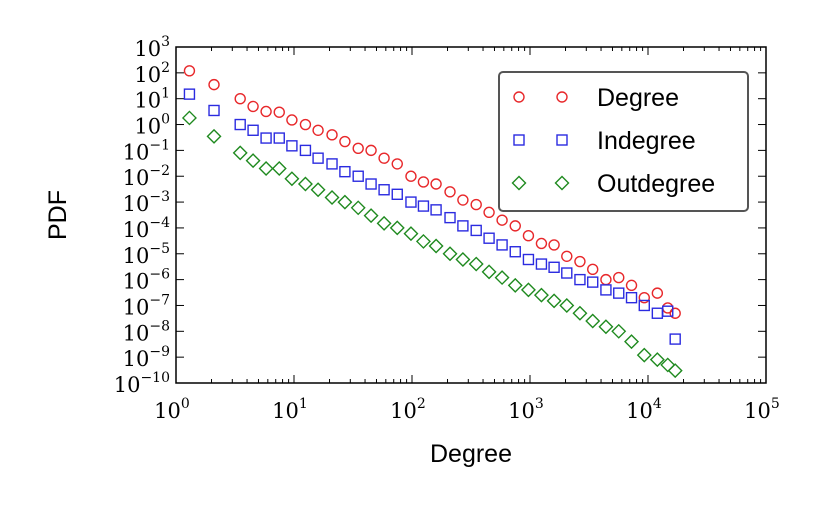 The width and height of the screenshot is (830, 512). Describe the element at coordinates (408, 409) in the screenshot. I see `x-tick-label: 102` at that location.